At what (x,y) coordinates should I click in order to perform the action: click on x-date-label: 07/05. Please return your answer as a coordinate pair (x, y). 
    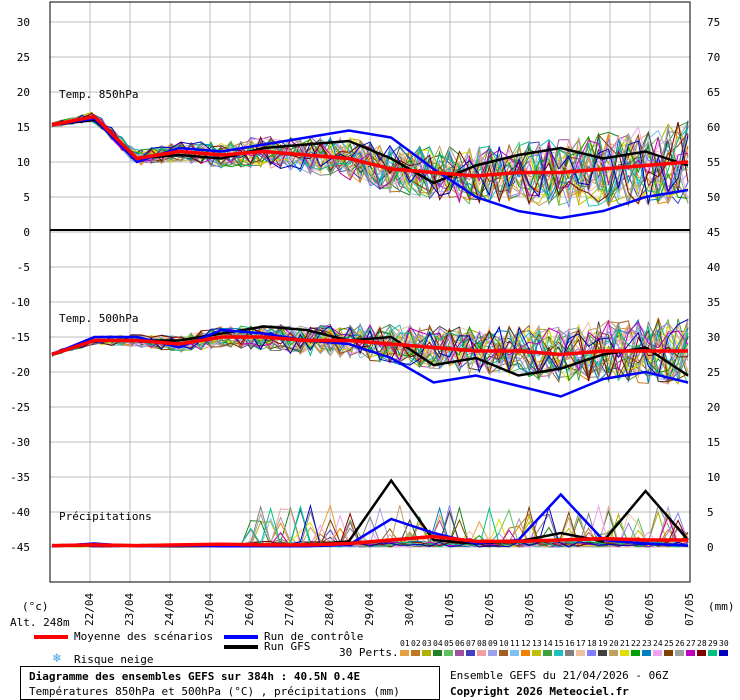
    Looking at the image, I should click on (689, 609).